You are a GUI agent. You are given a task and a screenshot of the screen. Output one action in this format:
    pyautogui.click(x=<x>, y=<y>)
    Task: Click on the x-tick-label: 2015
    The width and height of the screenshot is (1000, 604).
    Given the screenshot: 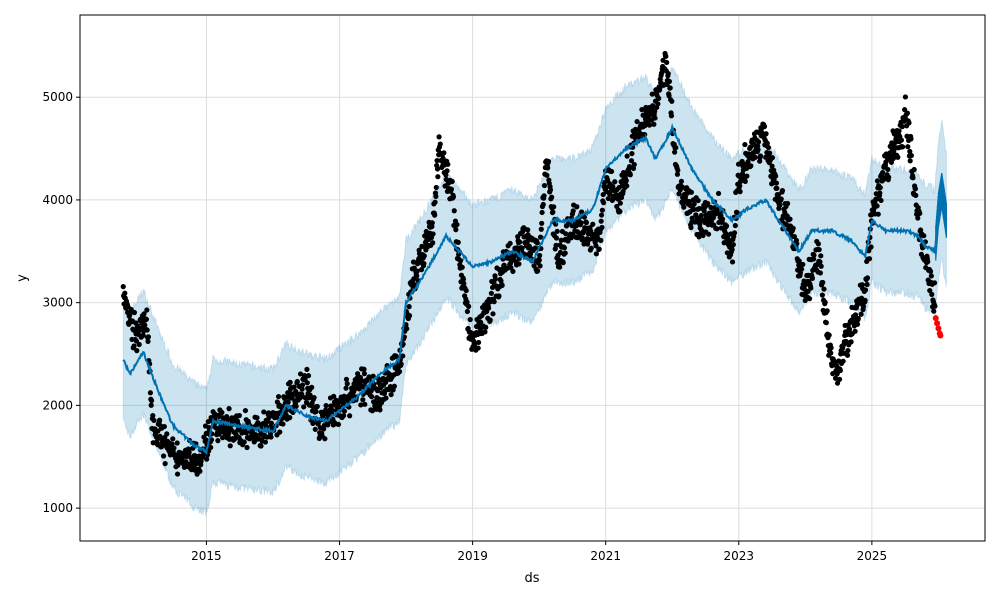 What is the action you would take?
    pyautogui.click(x=206, y=556)
    